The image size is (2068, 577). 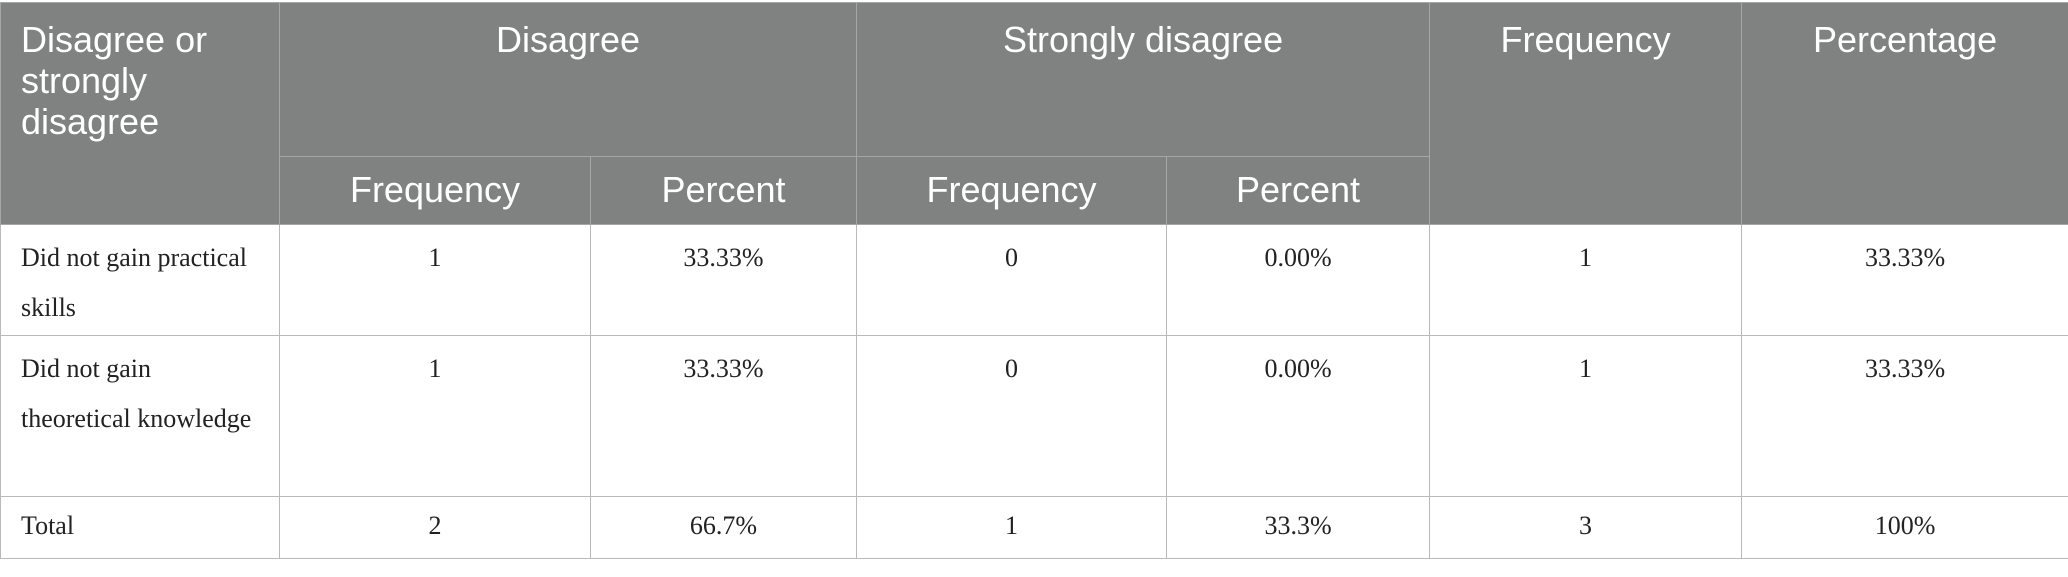 I want to click on row-label: Did not gain theoretical knowledge, so click(x=140, y=416).